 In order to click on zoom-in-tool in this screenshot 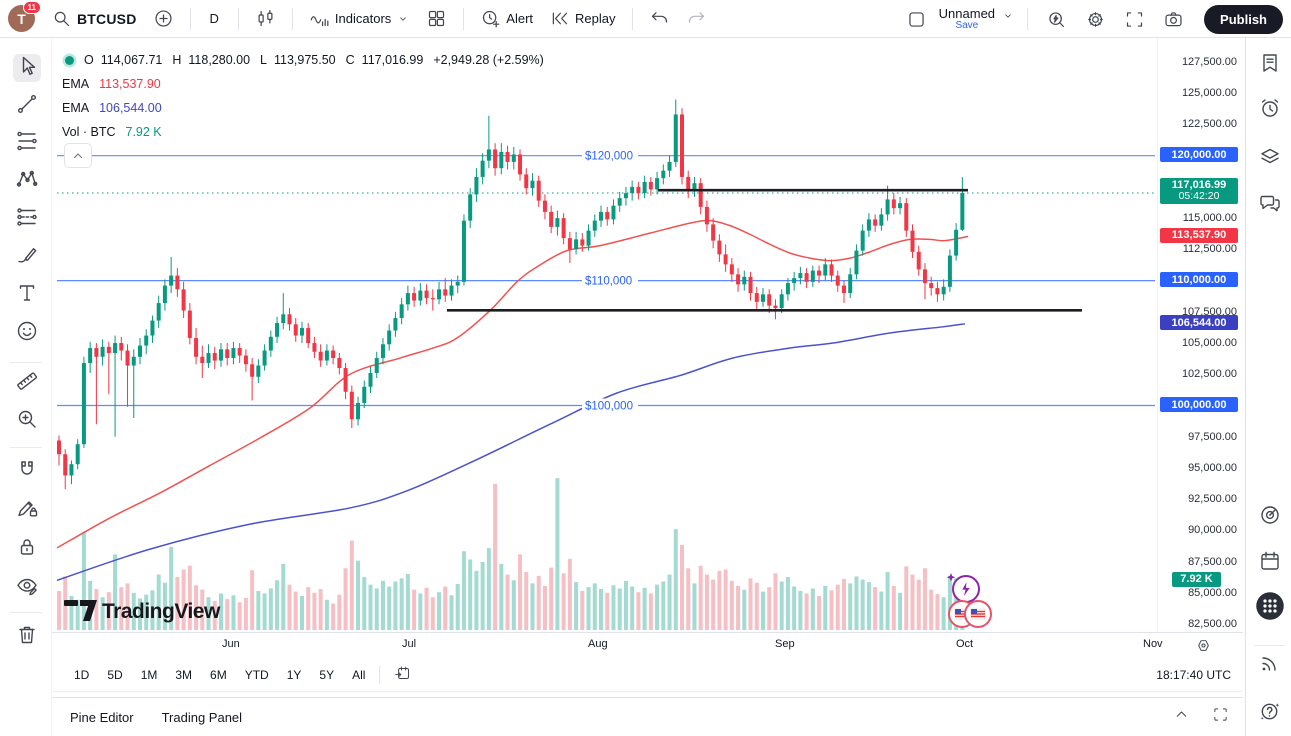, I will do `click(27, 421)`.